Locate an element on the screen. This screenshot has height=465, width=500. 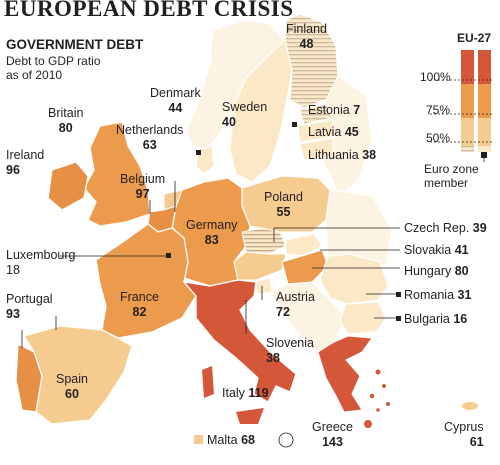
region-portugal is located at coordinates (29, 377).